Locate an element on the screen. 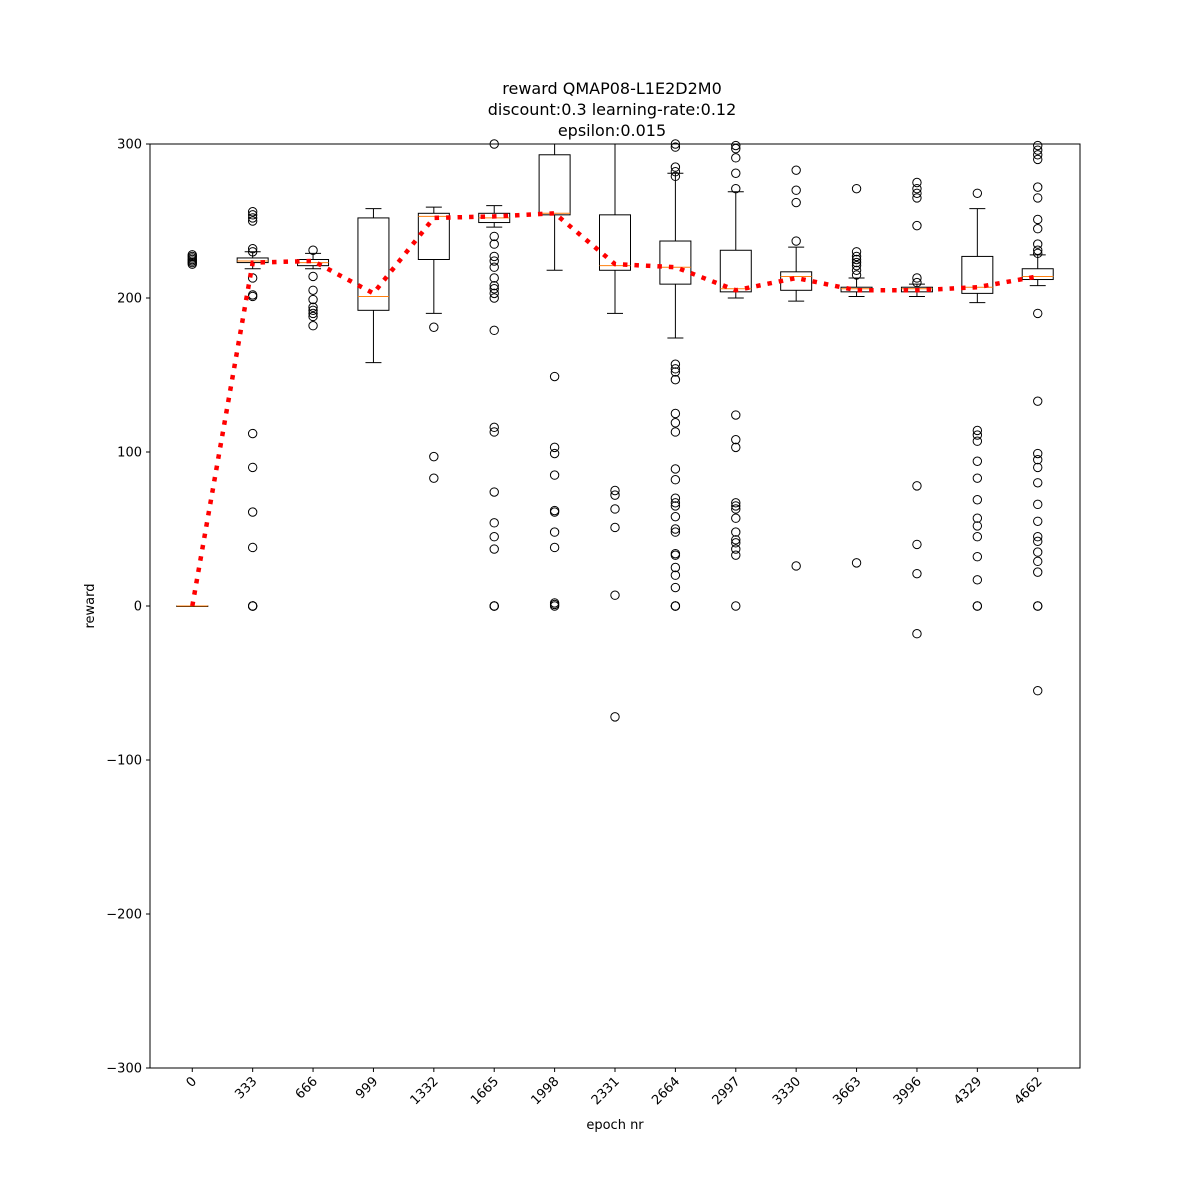 Image resolution: width=1200 pixels, height=1200 pixels. chart-title-line-2: discount:0.3 learning-rate:0.12 is located at coordinates (612, 109).